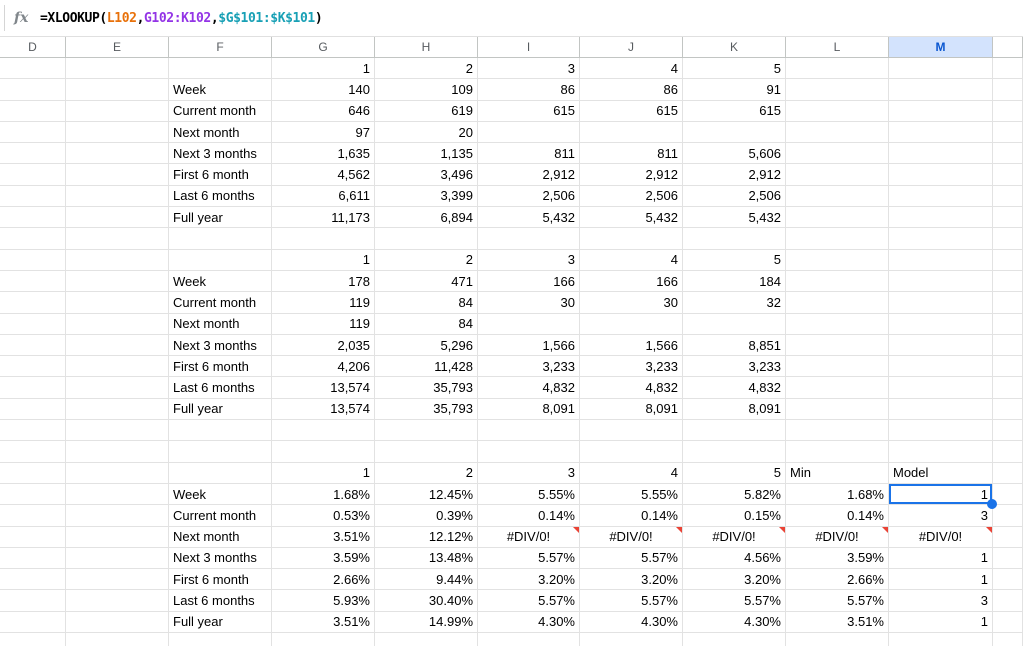  What do you see at coordinates (529, 303) in the screenshot?
I see `cell-I12: 30` at bounding box center [529, 303].